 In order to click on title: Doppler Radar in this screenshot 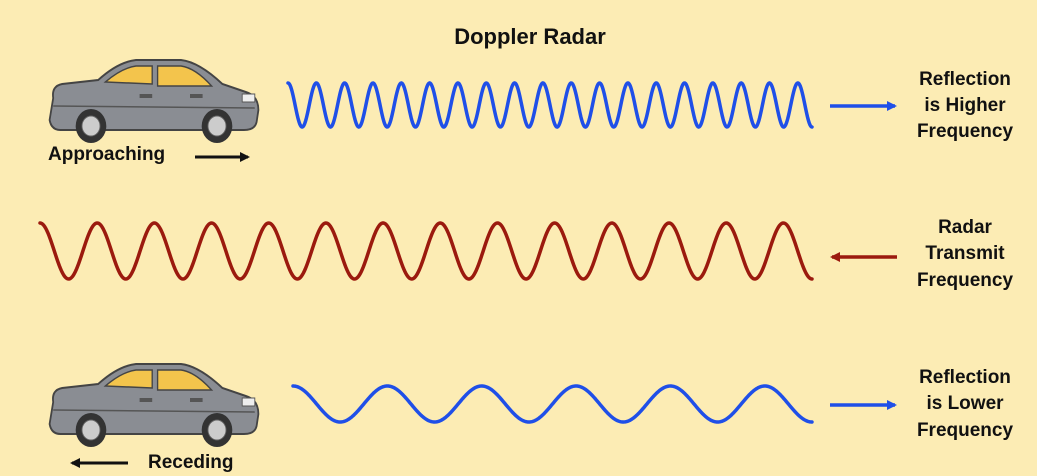, I will do `click(530, 36)`.